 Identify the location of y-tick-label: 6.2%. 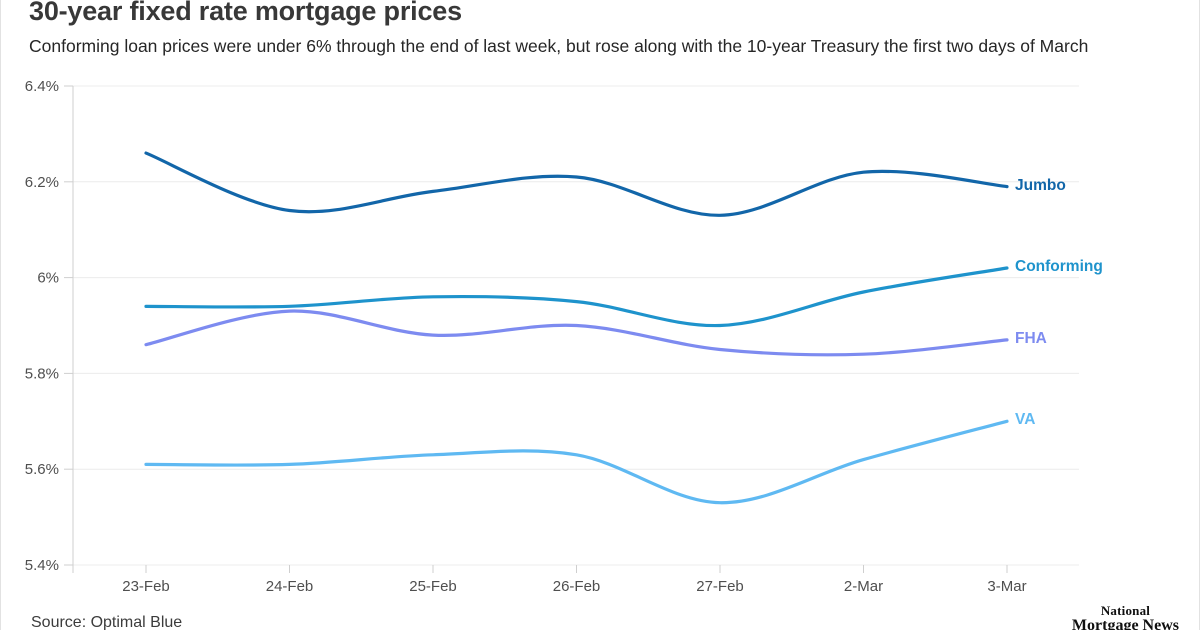
(42, 182).